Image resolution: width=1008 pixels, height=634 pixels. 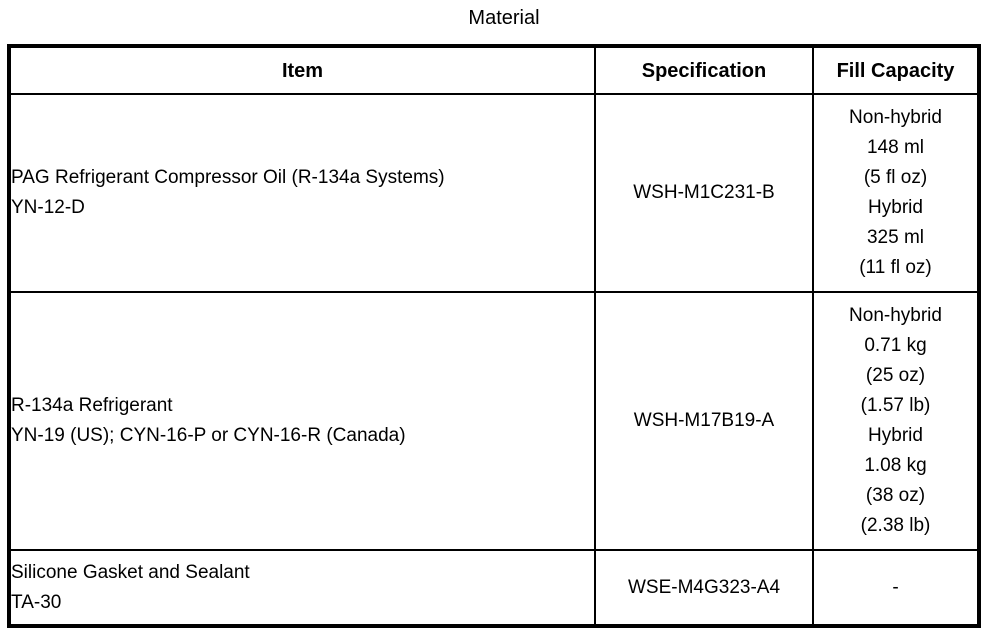 What do you see at coordinates (704, 421) in the screenshot?
I see `specification-cell: WSH-M17B19-A` at bounding box center [704, 421].